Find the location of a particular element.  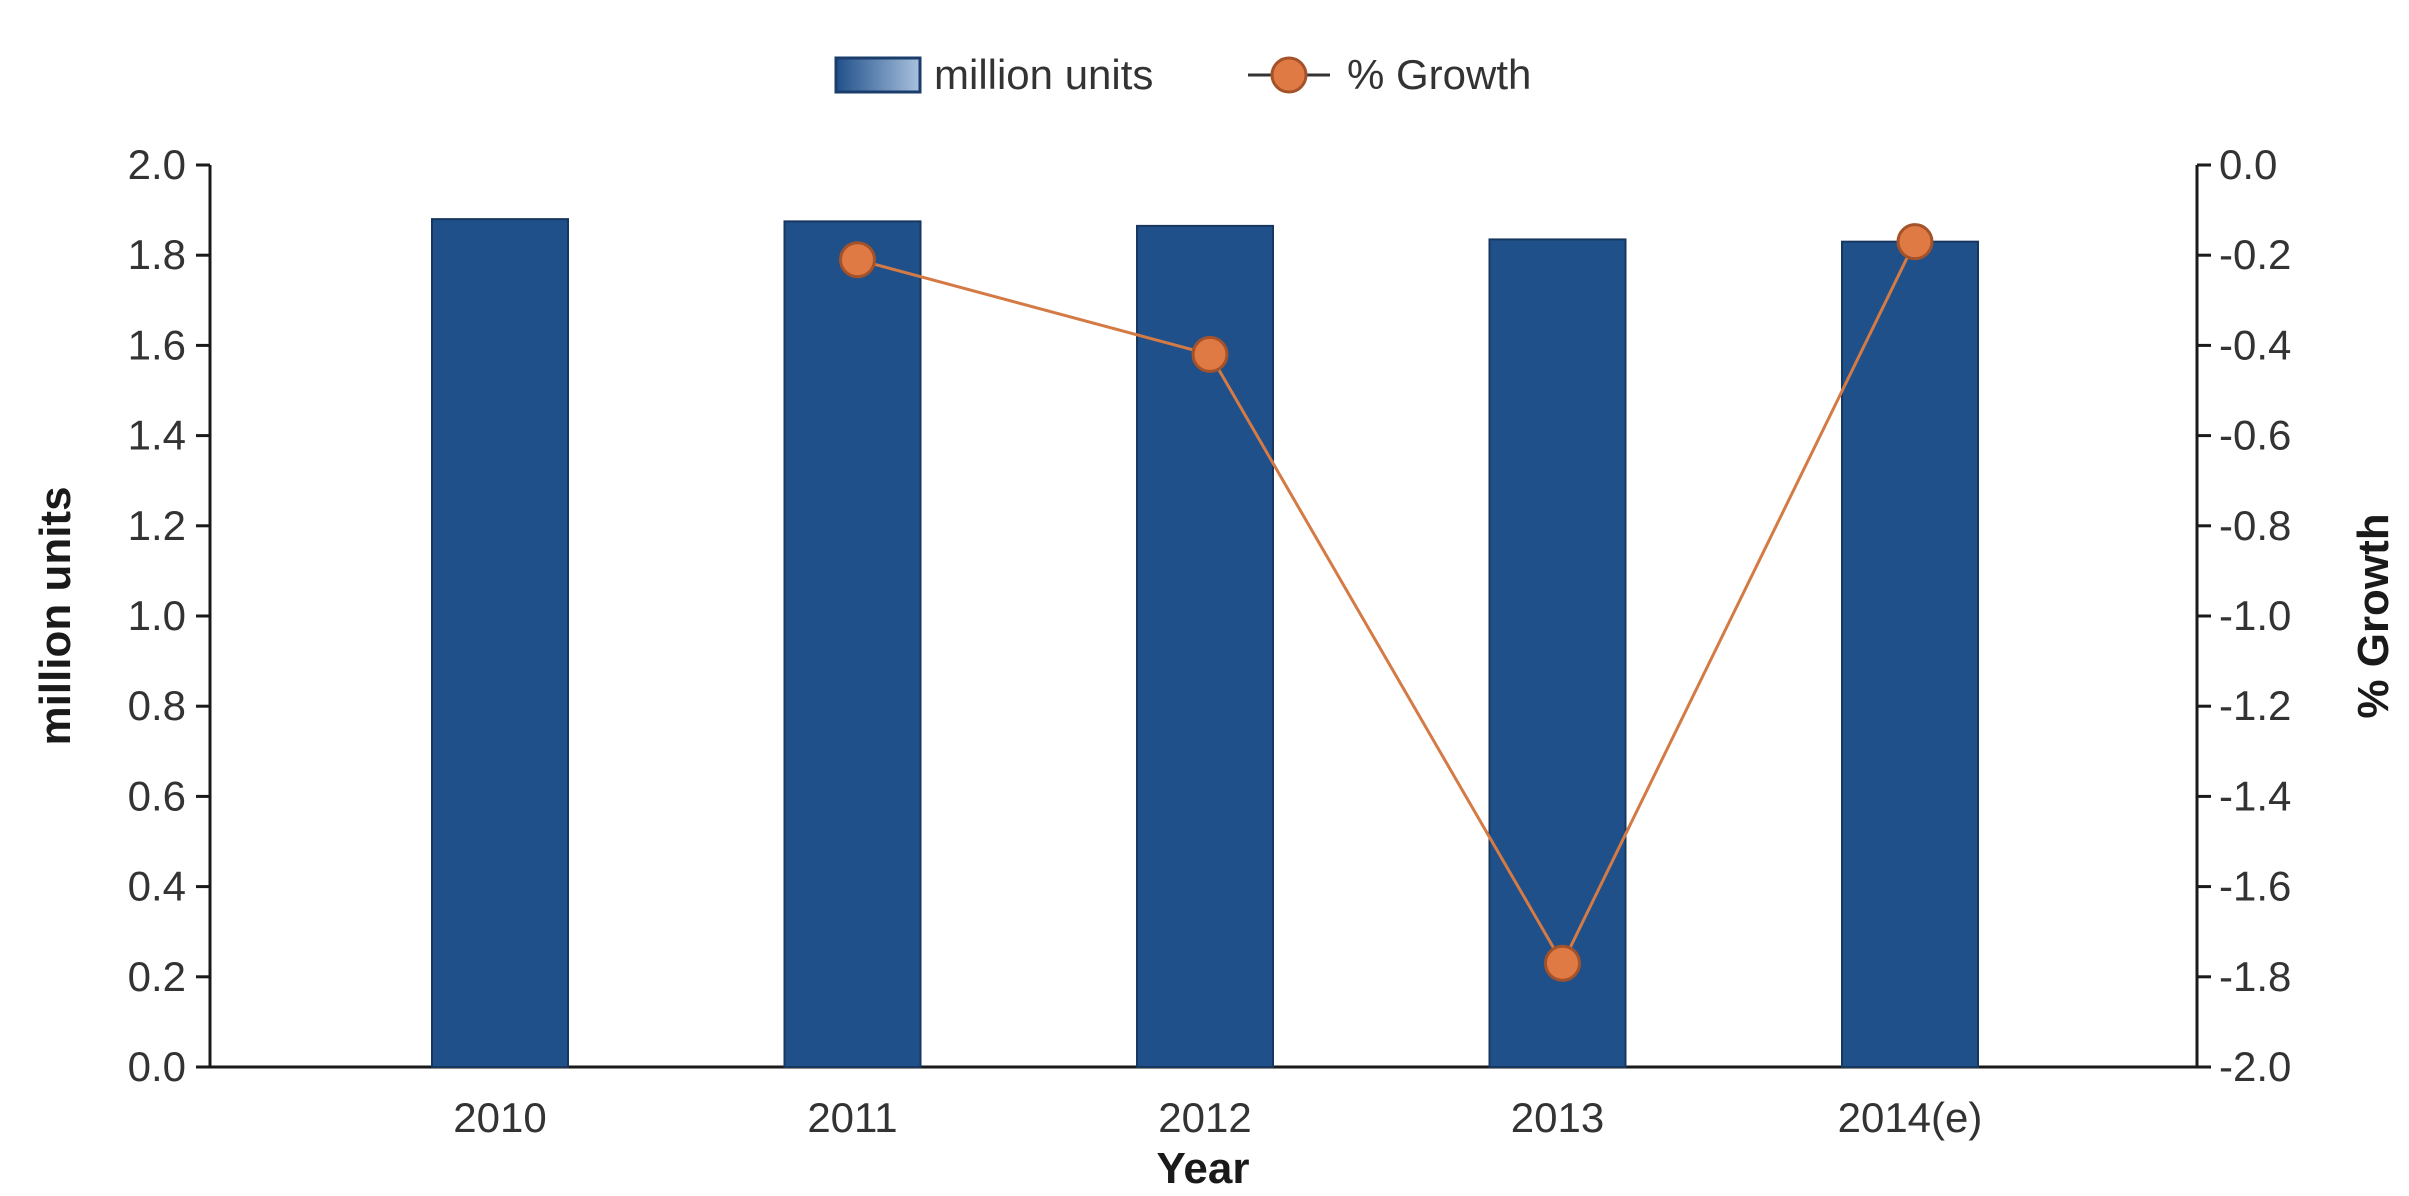

legend-marker-growth is located at coordinates (1289, 75).